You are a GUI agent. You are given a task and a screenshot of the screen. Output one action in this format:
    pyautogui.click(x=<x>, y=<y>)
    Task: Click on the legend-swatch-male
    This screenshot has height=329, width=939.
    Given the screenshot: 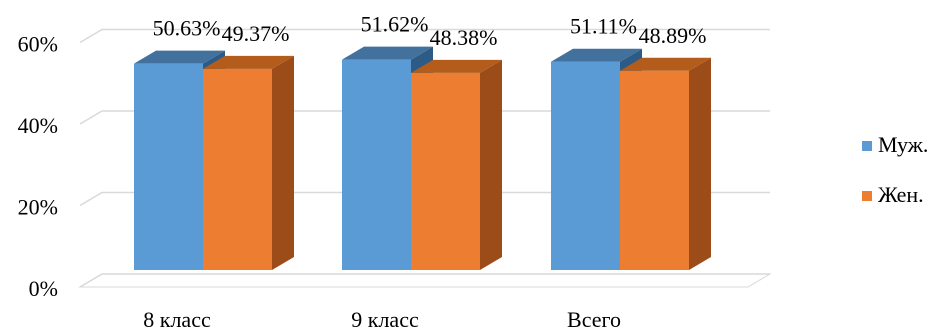 What is the action you would take?
    pyautogui.click(x=867, y=146)
    